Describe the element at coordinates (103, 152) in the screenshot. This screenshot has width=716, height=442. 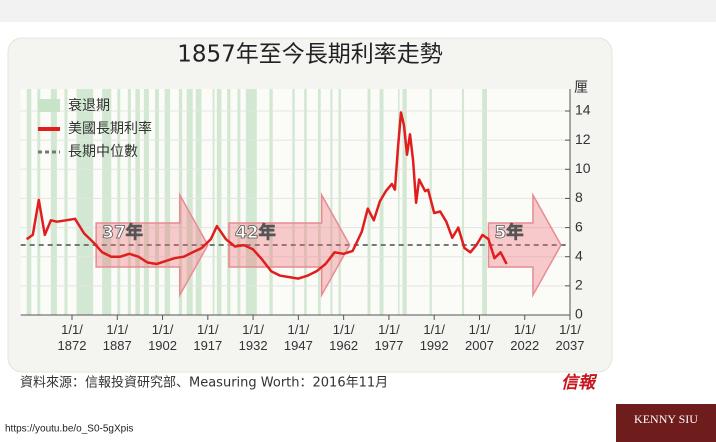
I see `legend-label: 長期中位數` at that location.